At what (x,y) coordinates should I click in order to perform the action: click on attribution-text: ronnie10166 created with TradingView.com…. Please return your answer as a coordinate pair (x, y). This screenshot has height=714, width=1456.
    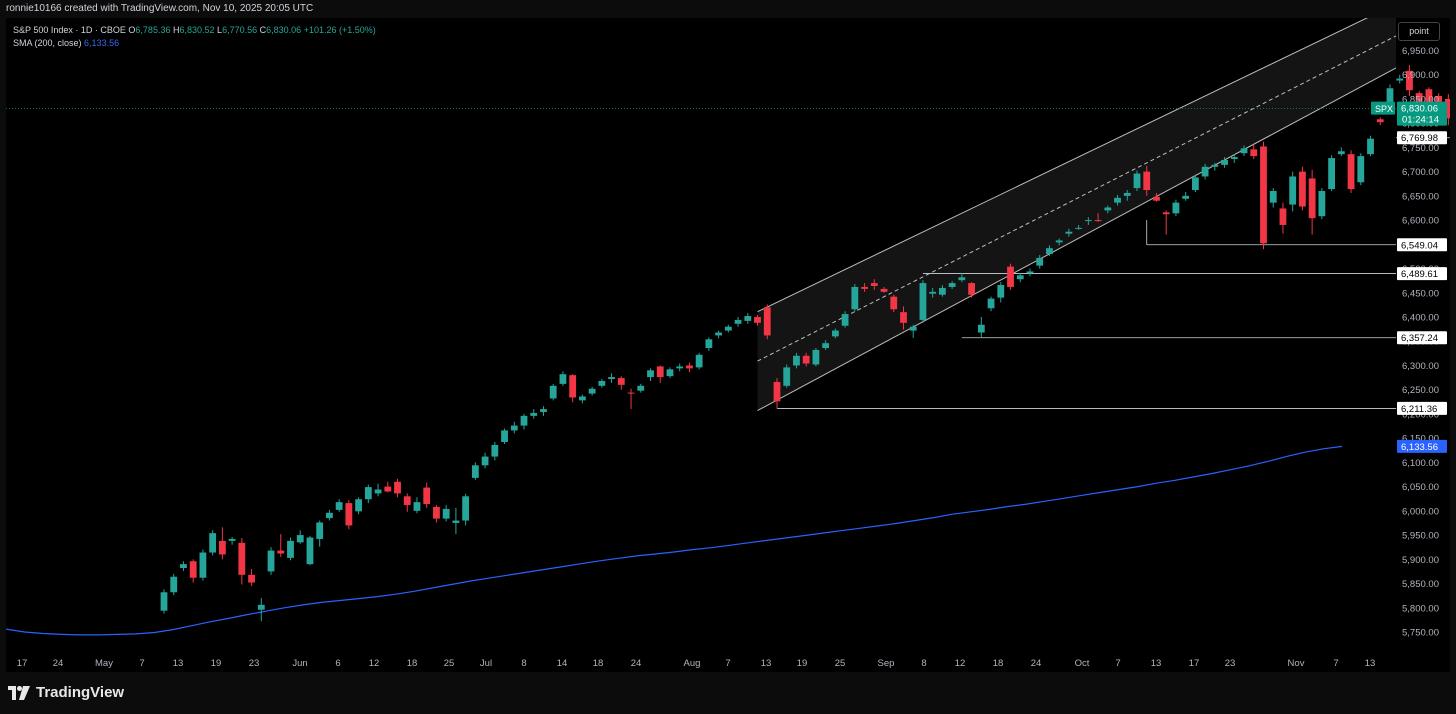
    Looking at the image, I should click on (160, 8).